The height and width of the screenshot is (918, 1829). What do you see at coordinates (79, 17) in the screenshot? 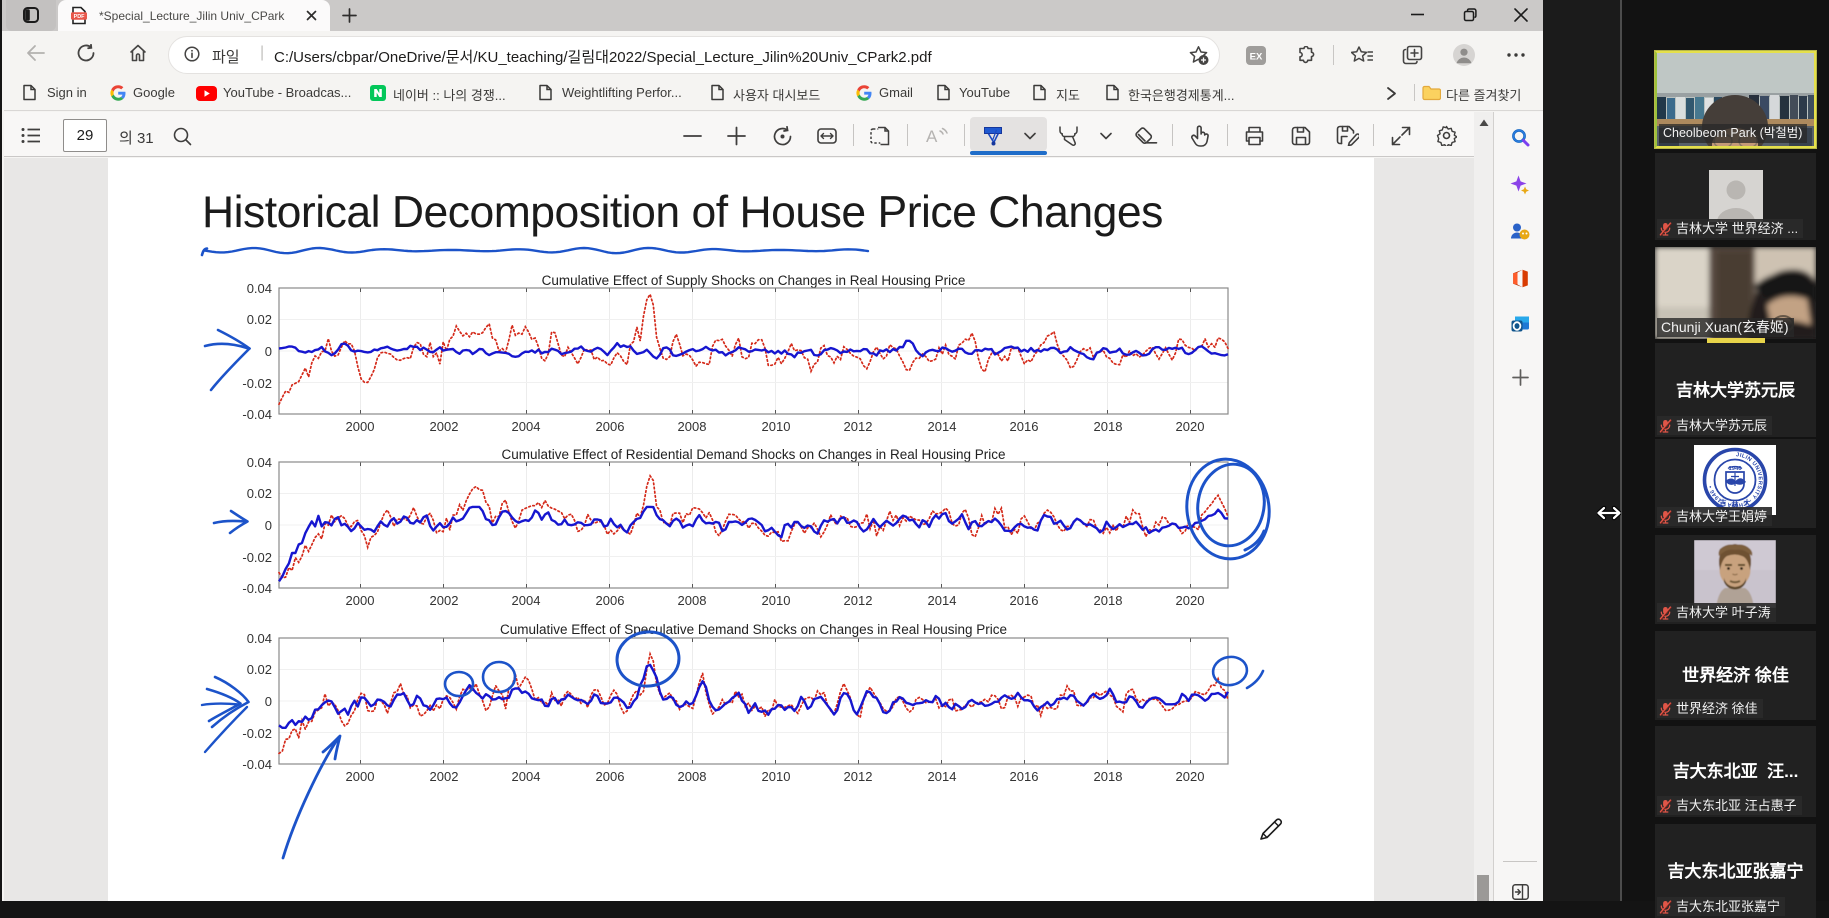
I see `svg-text: PDF` at bounding box center [79, 17].